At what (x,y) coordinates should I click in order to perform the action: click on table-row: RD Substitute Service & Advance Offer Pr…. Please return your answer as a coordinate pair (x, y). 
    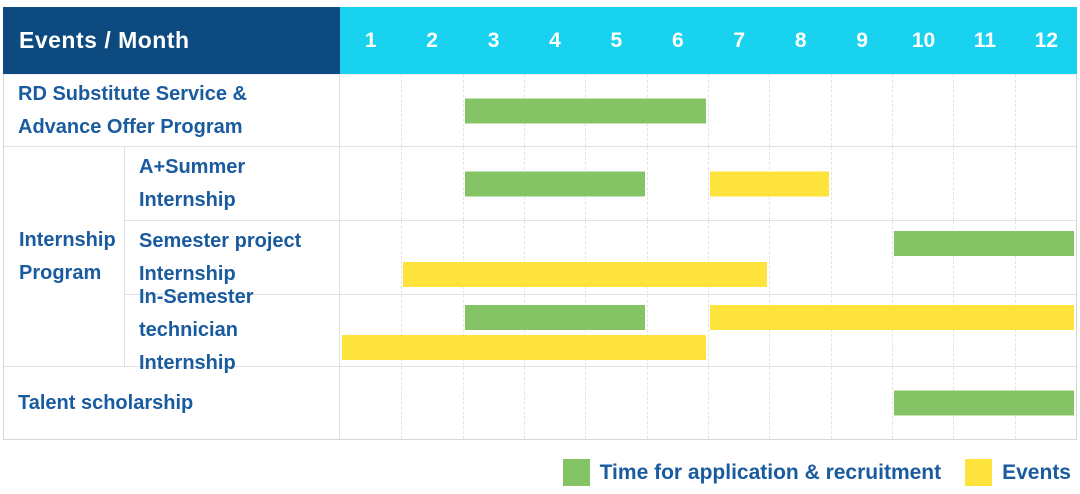
    Looking at the image, I should click on (540, 111).